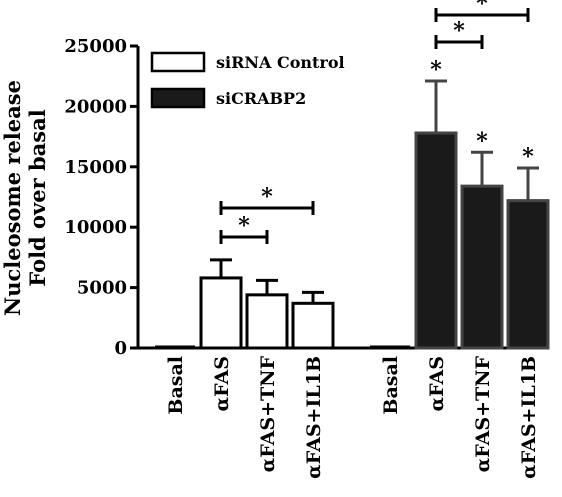  What do you see at coordinates (95, 46) in the screenshot?
I see `y-tick-label: 25000` at bounding box center [95, 46].